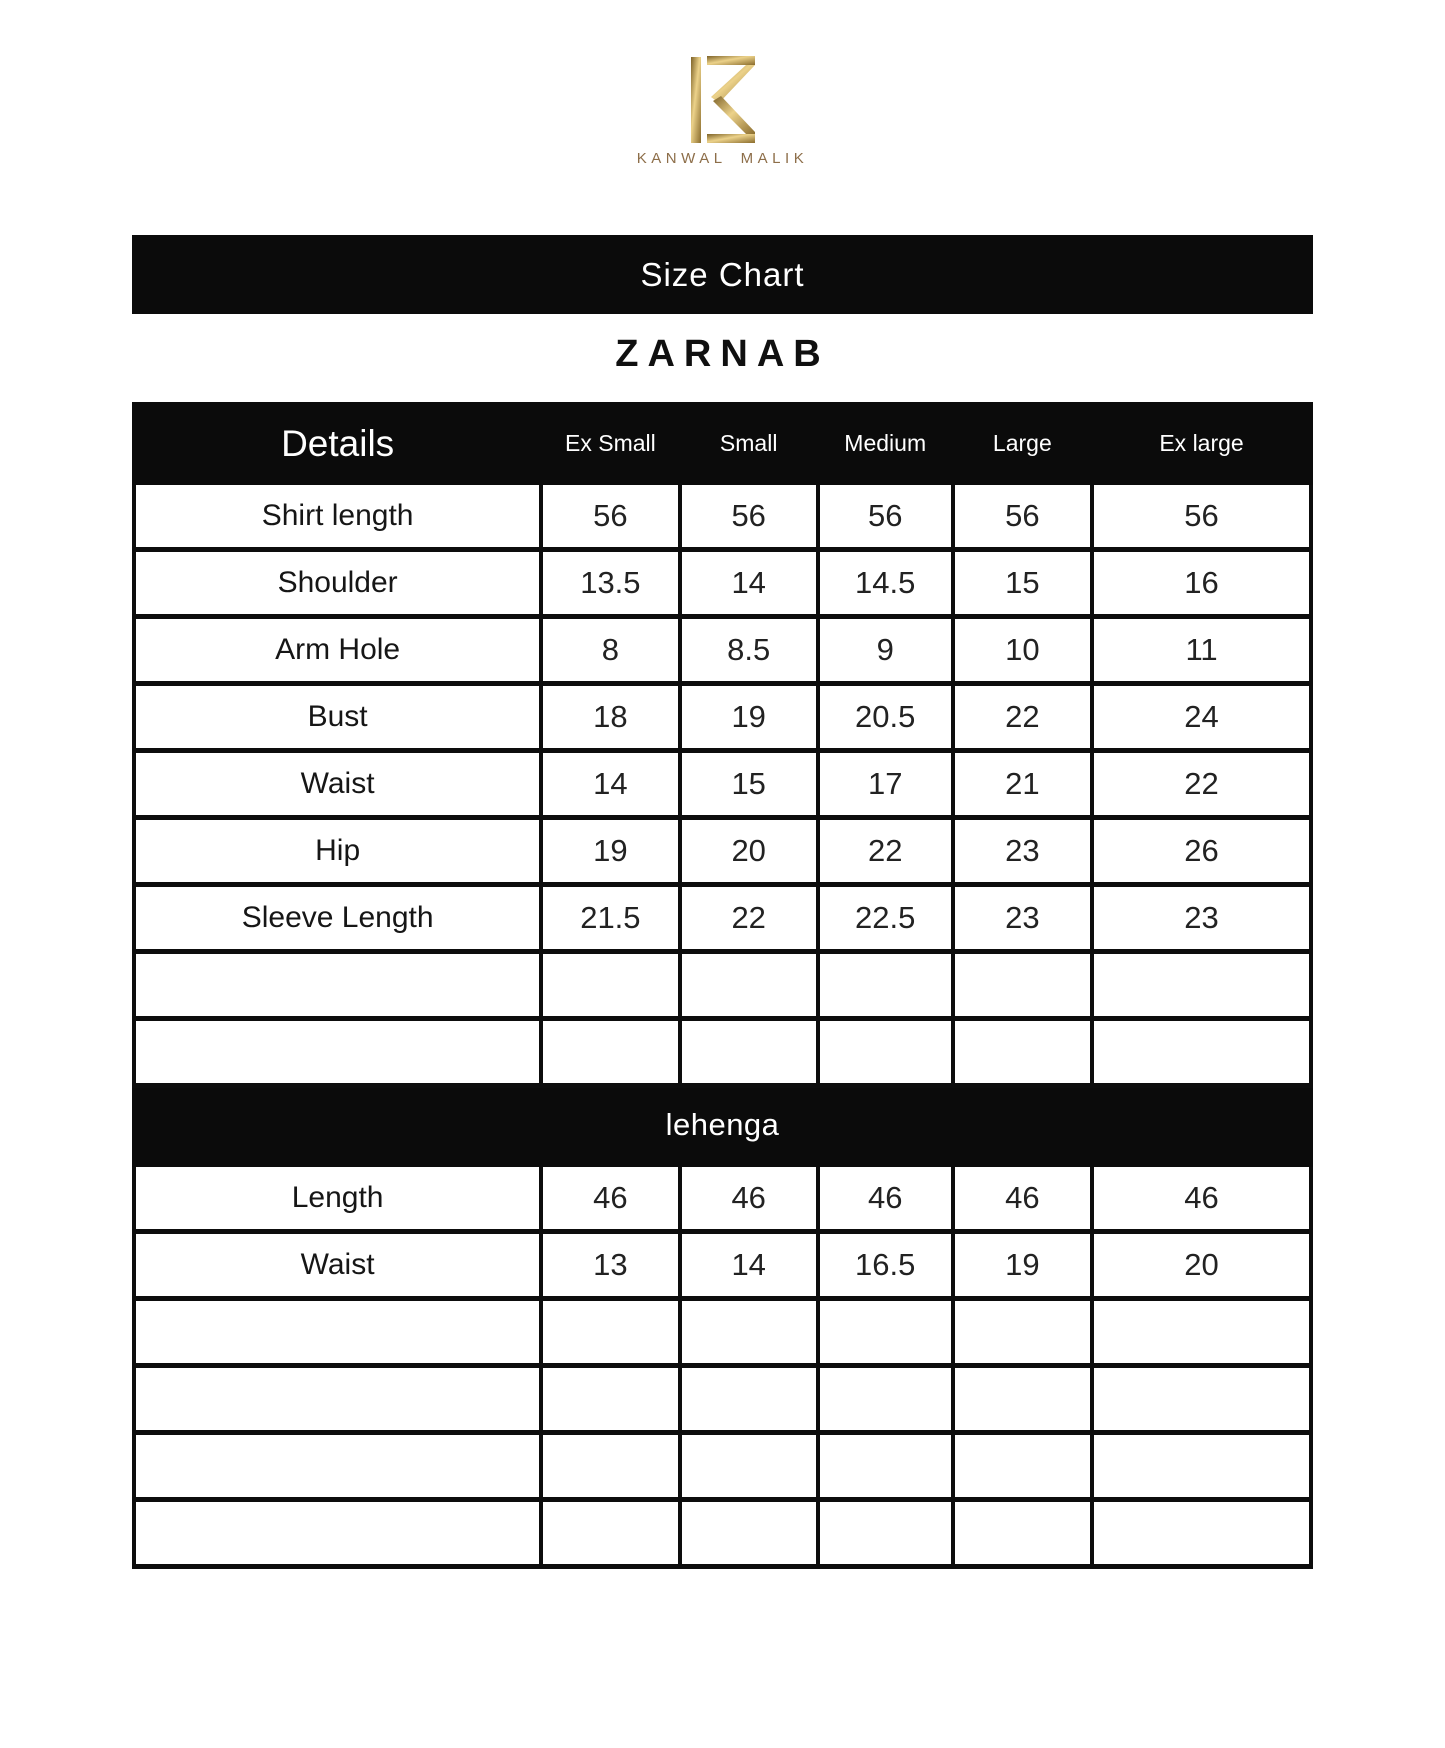 The image size is (1445, 1748). What do you see at coordinates (885, 583) in the screenshot?
I see `size-value: 14.5` at bounding box center [885, 583].